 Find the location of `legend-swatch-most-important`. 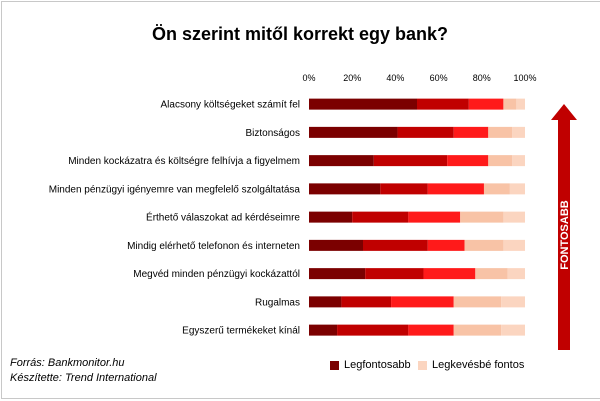

legend-swatch-most-important is located at coordinates (334, 365).